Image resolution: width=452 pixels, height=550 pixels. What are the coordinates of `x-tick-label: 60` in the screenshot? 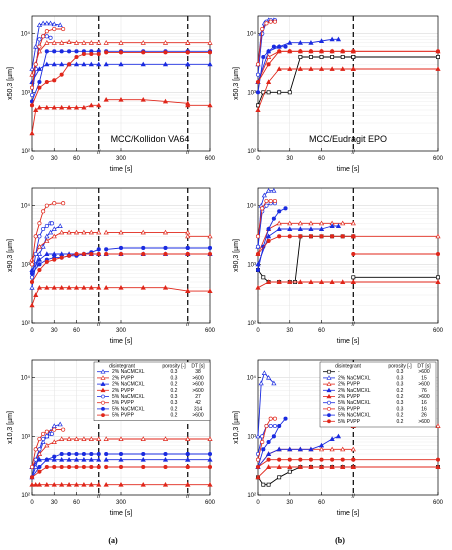 It's located at (321, 159).